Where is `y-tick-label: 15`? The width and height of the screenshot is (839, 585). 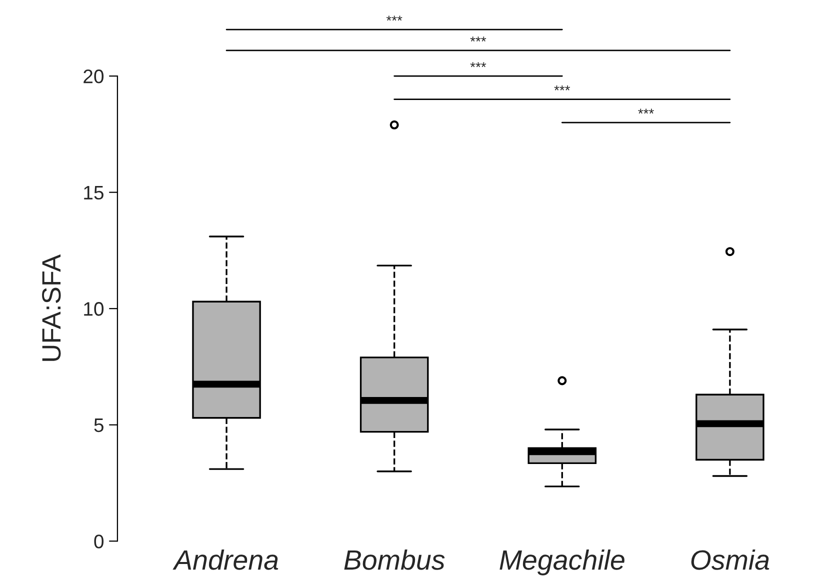 y-tick-label: 15 is located at coordinates (94, 193).